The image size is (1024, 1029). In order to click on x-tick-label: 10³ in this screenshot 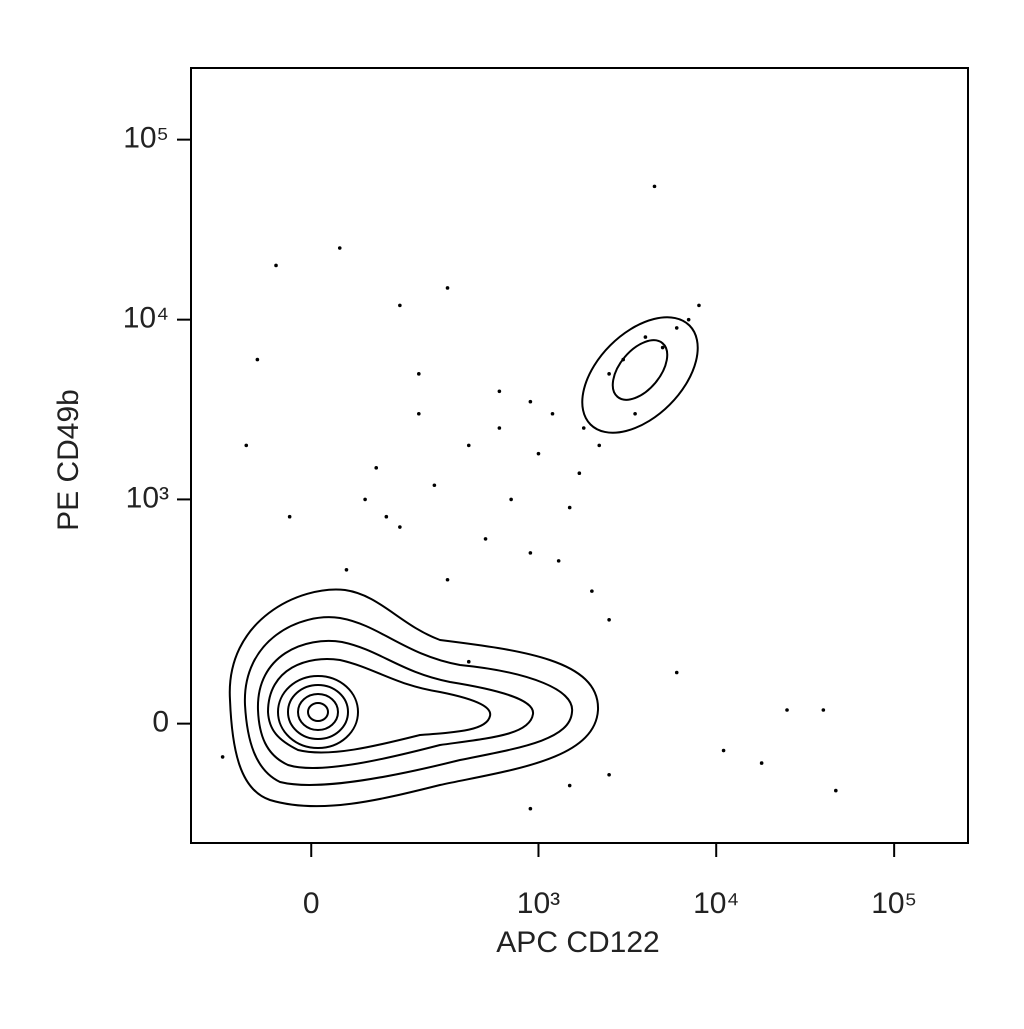, I will do `click(538, 903)`.